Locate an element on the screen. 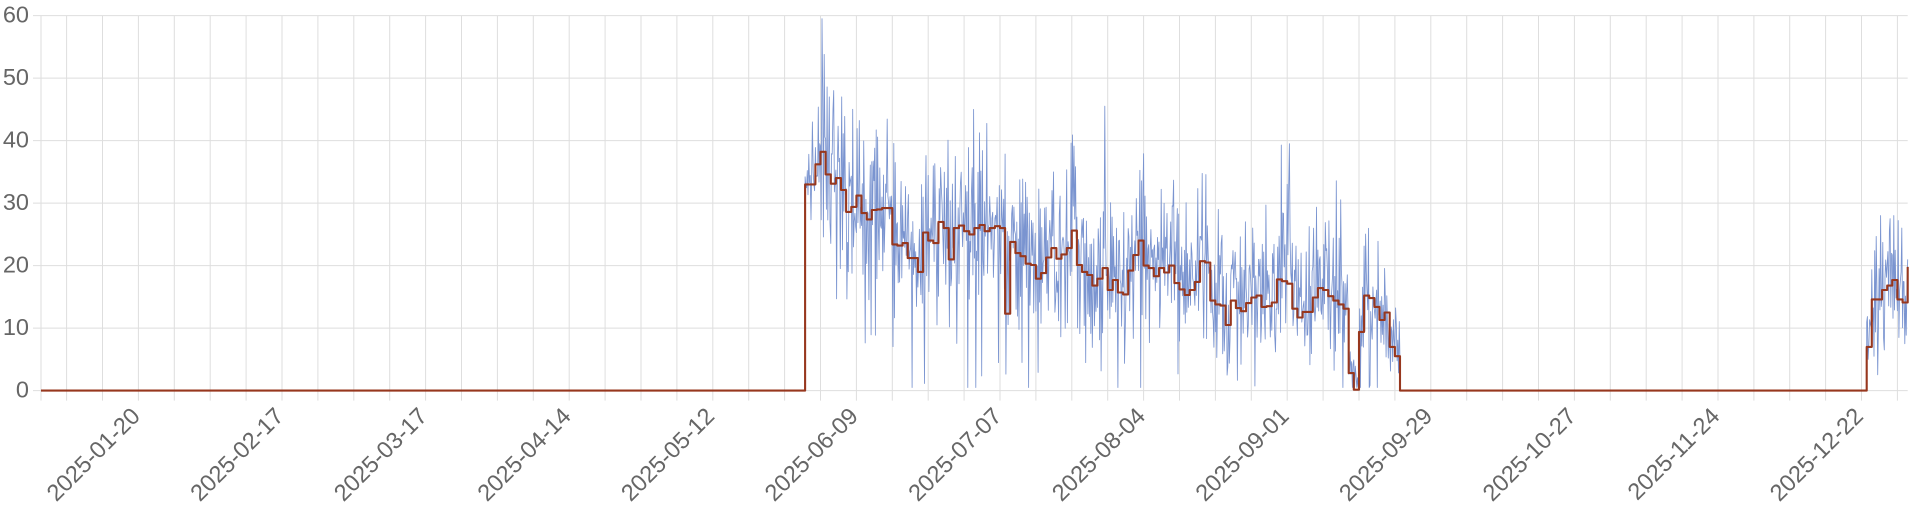 Image resolution: width=1920 pixels, height=517 pixels. svg-text: 0 is located at coordinates (22, 389).